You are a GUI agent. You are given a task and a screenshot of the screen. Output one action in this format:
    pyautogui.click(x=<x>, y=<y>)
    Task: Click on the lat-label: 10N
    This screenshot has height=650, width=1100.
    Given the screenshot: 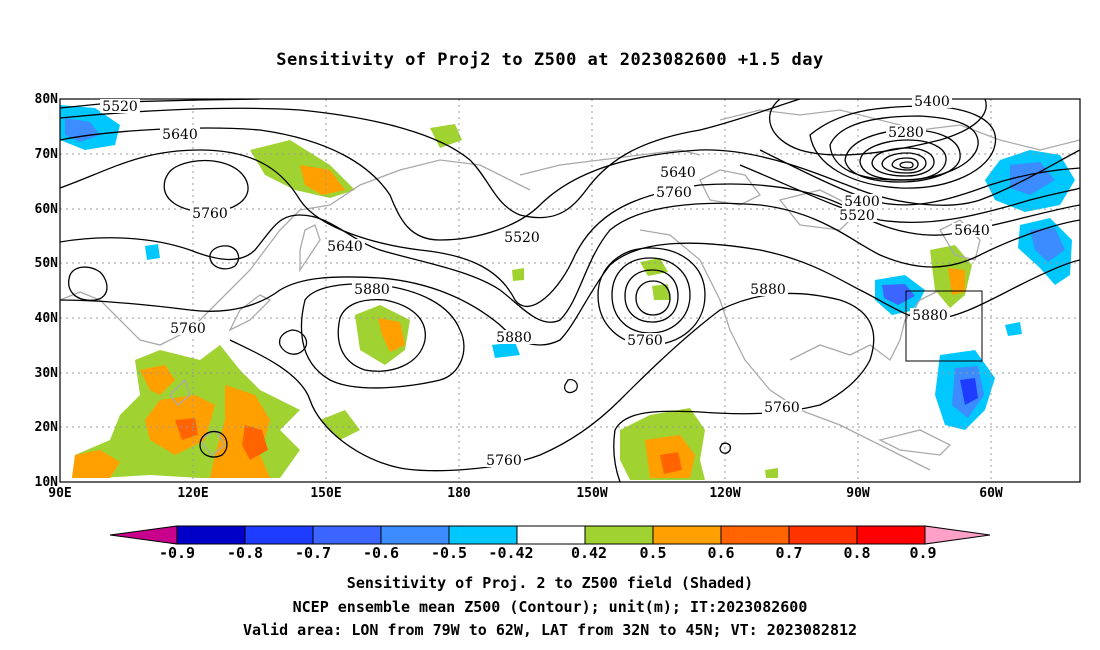 What is the action you would take?
    pyautogui.click(x=46, y=482)
    